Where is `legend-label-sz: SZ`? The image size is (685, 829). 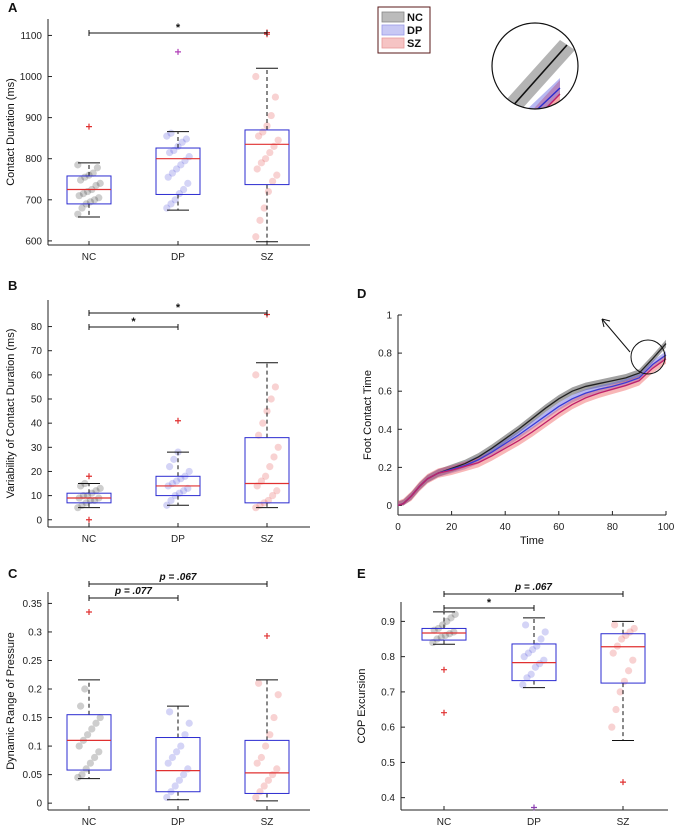
legend-label-sz: SZ is located at coordinates (414, 44).